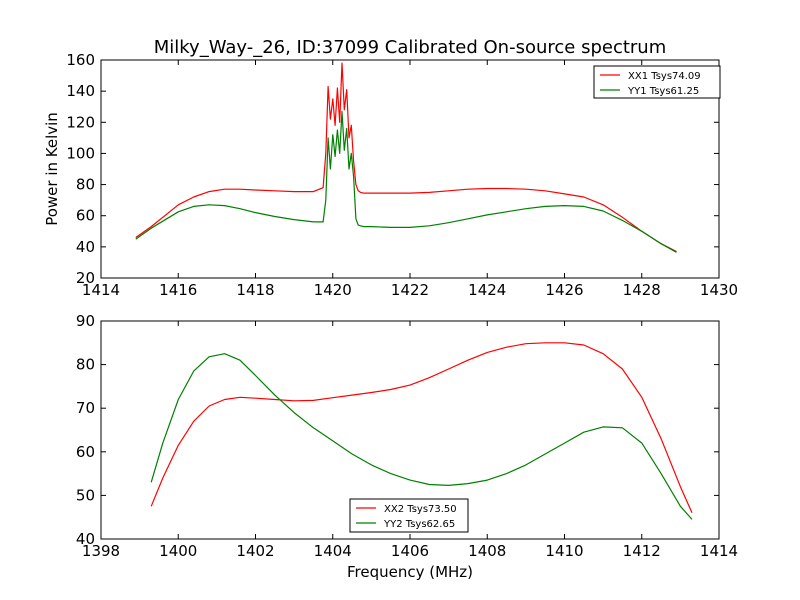  I want to click on top-legend-box, so click(657, 82).